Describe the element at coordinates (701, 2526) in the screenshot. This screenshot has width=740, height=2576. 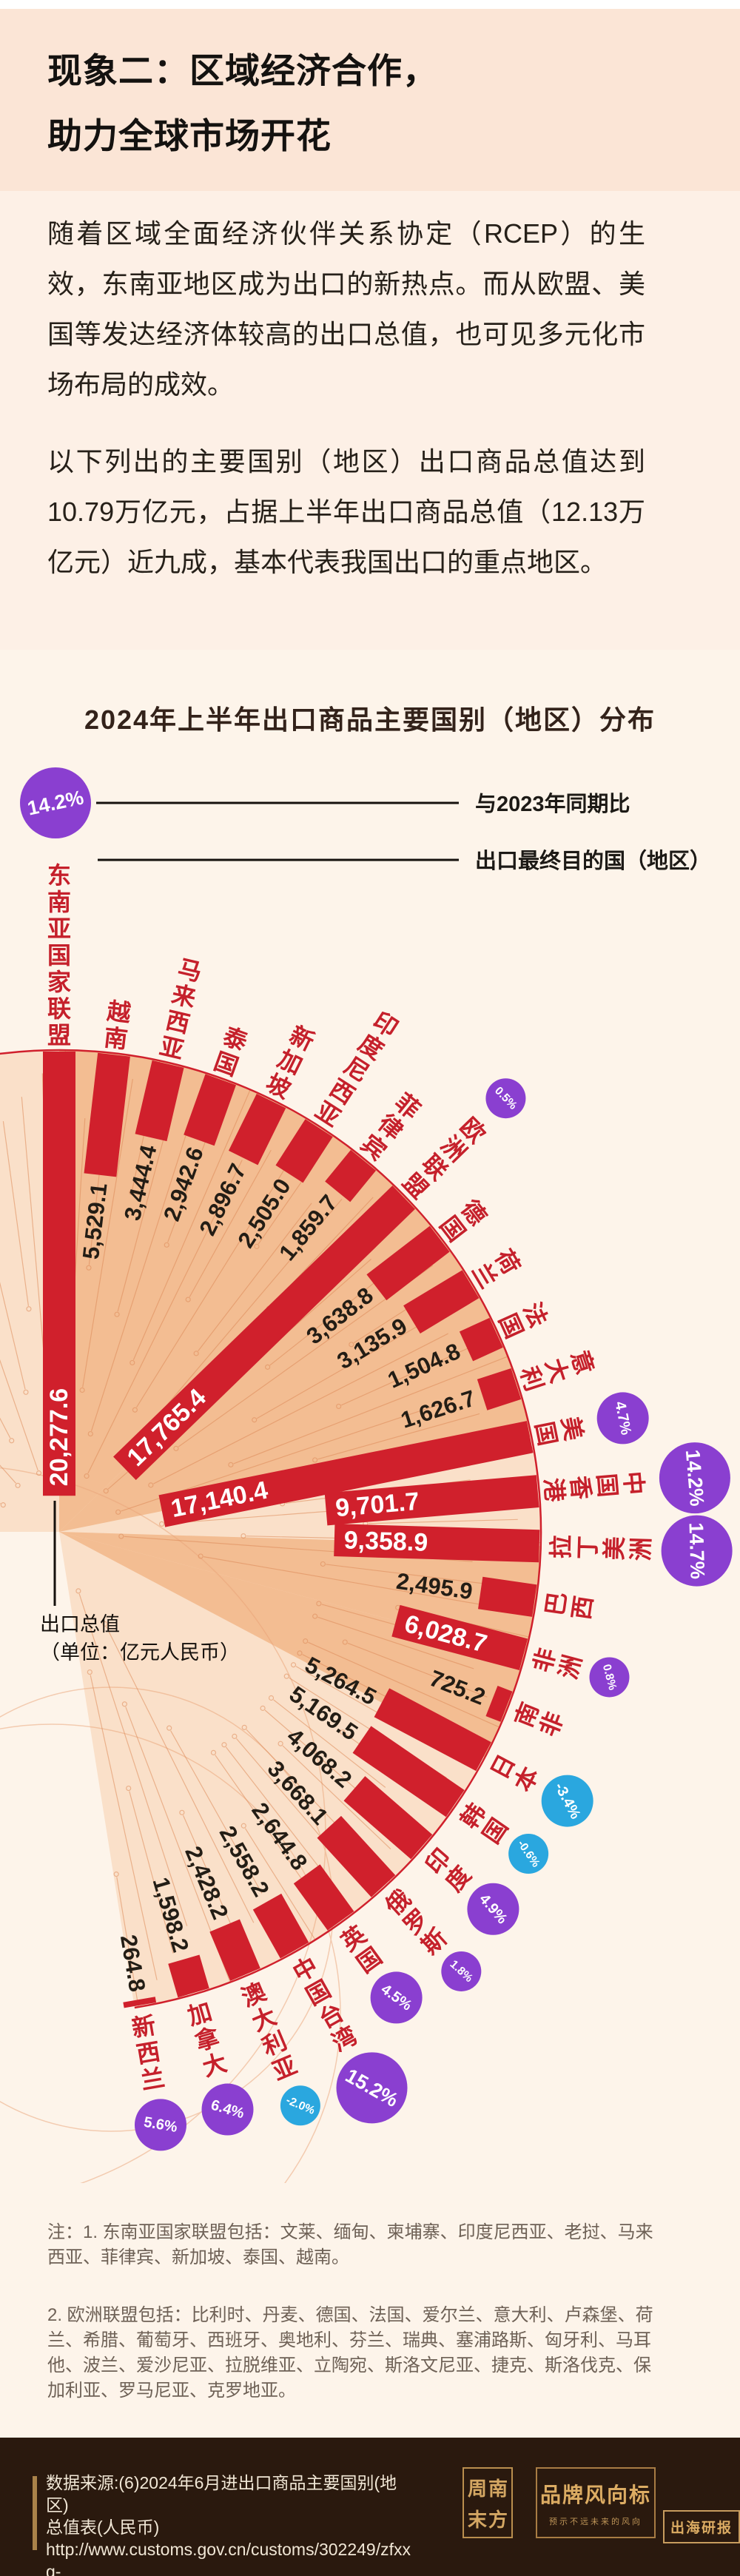
I see `report-tag-box: 出海研报` at that location.